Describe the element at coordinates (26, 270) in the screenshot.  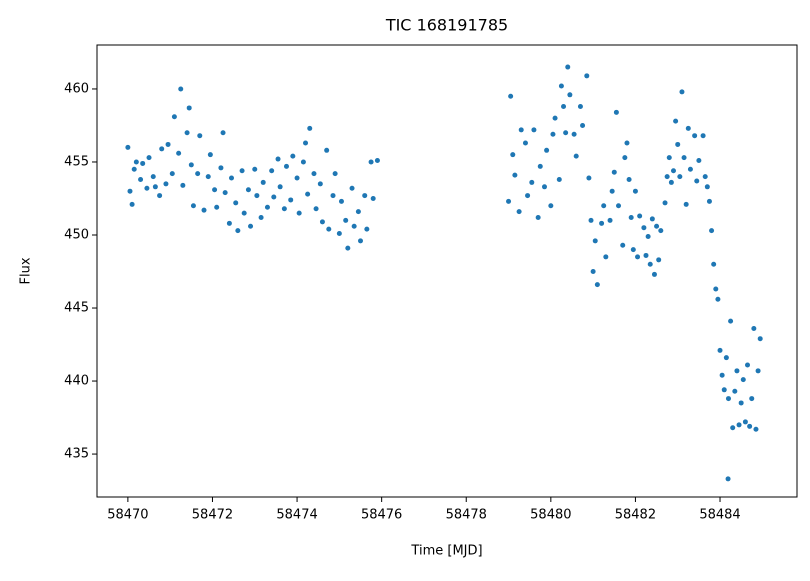
I see `y-axis-label: Flux` at that location.